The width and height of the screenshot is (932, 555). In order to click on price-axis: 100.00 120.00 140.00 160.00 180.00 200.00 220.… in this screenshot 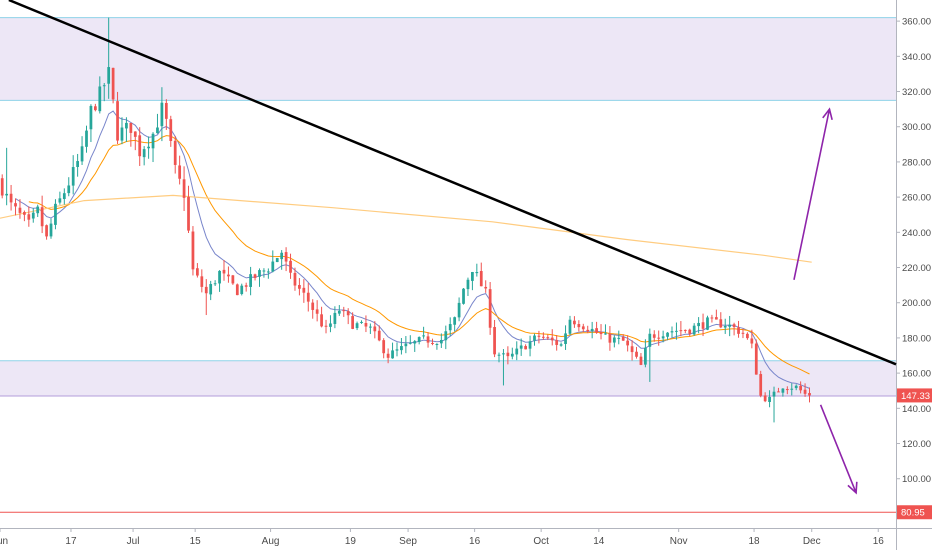, I will do `click(914, 268)`.